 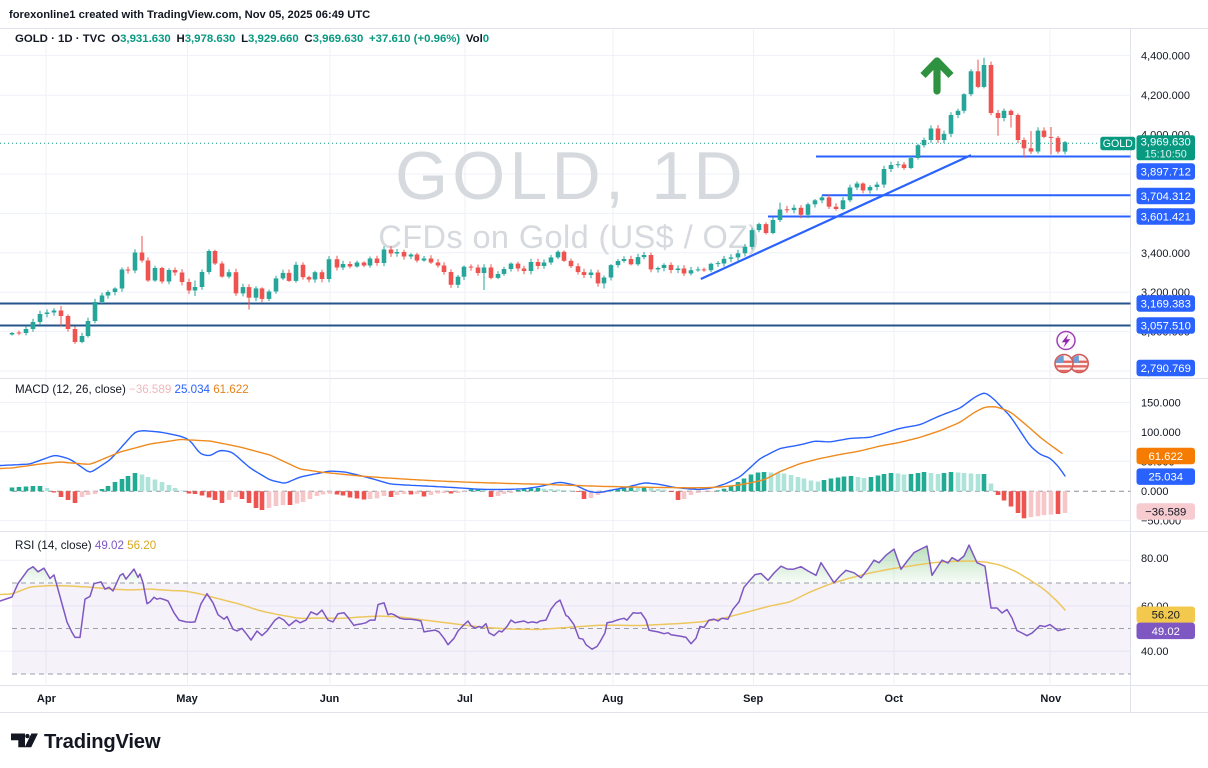 What do you see at coordinates (187, 699) in the screenshot?
I see `svg-text: May` at bounding box center [187, 699].